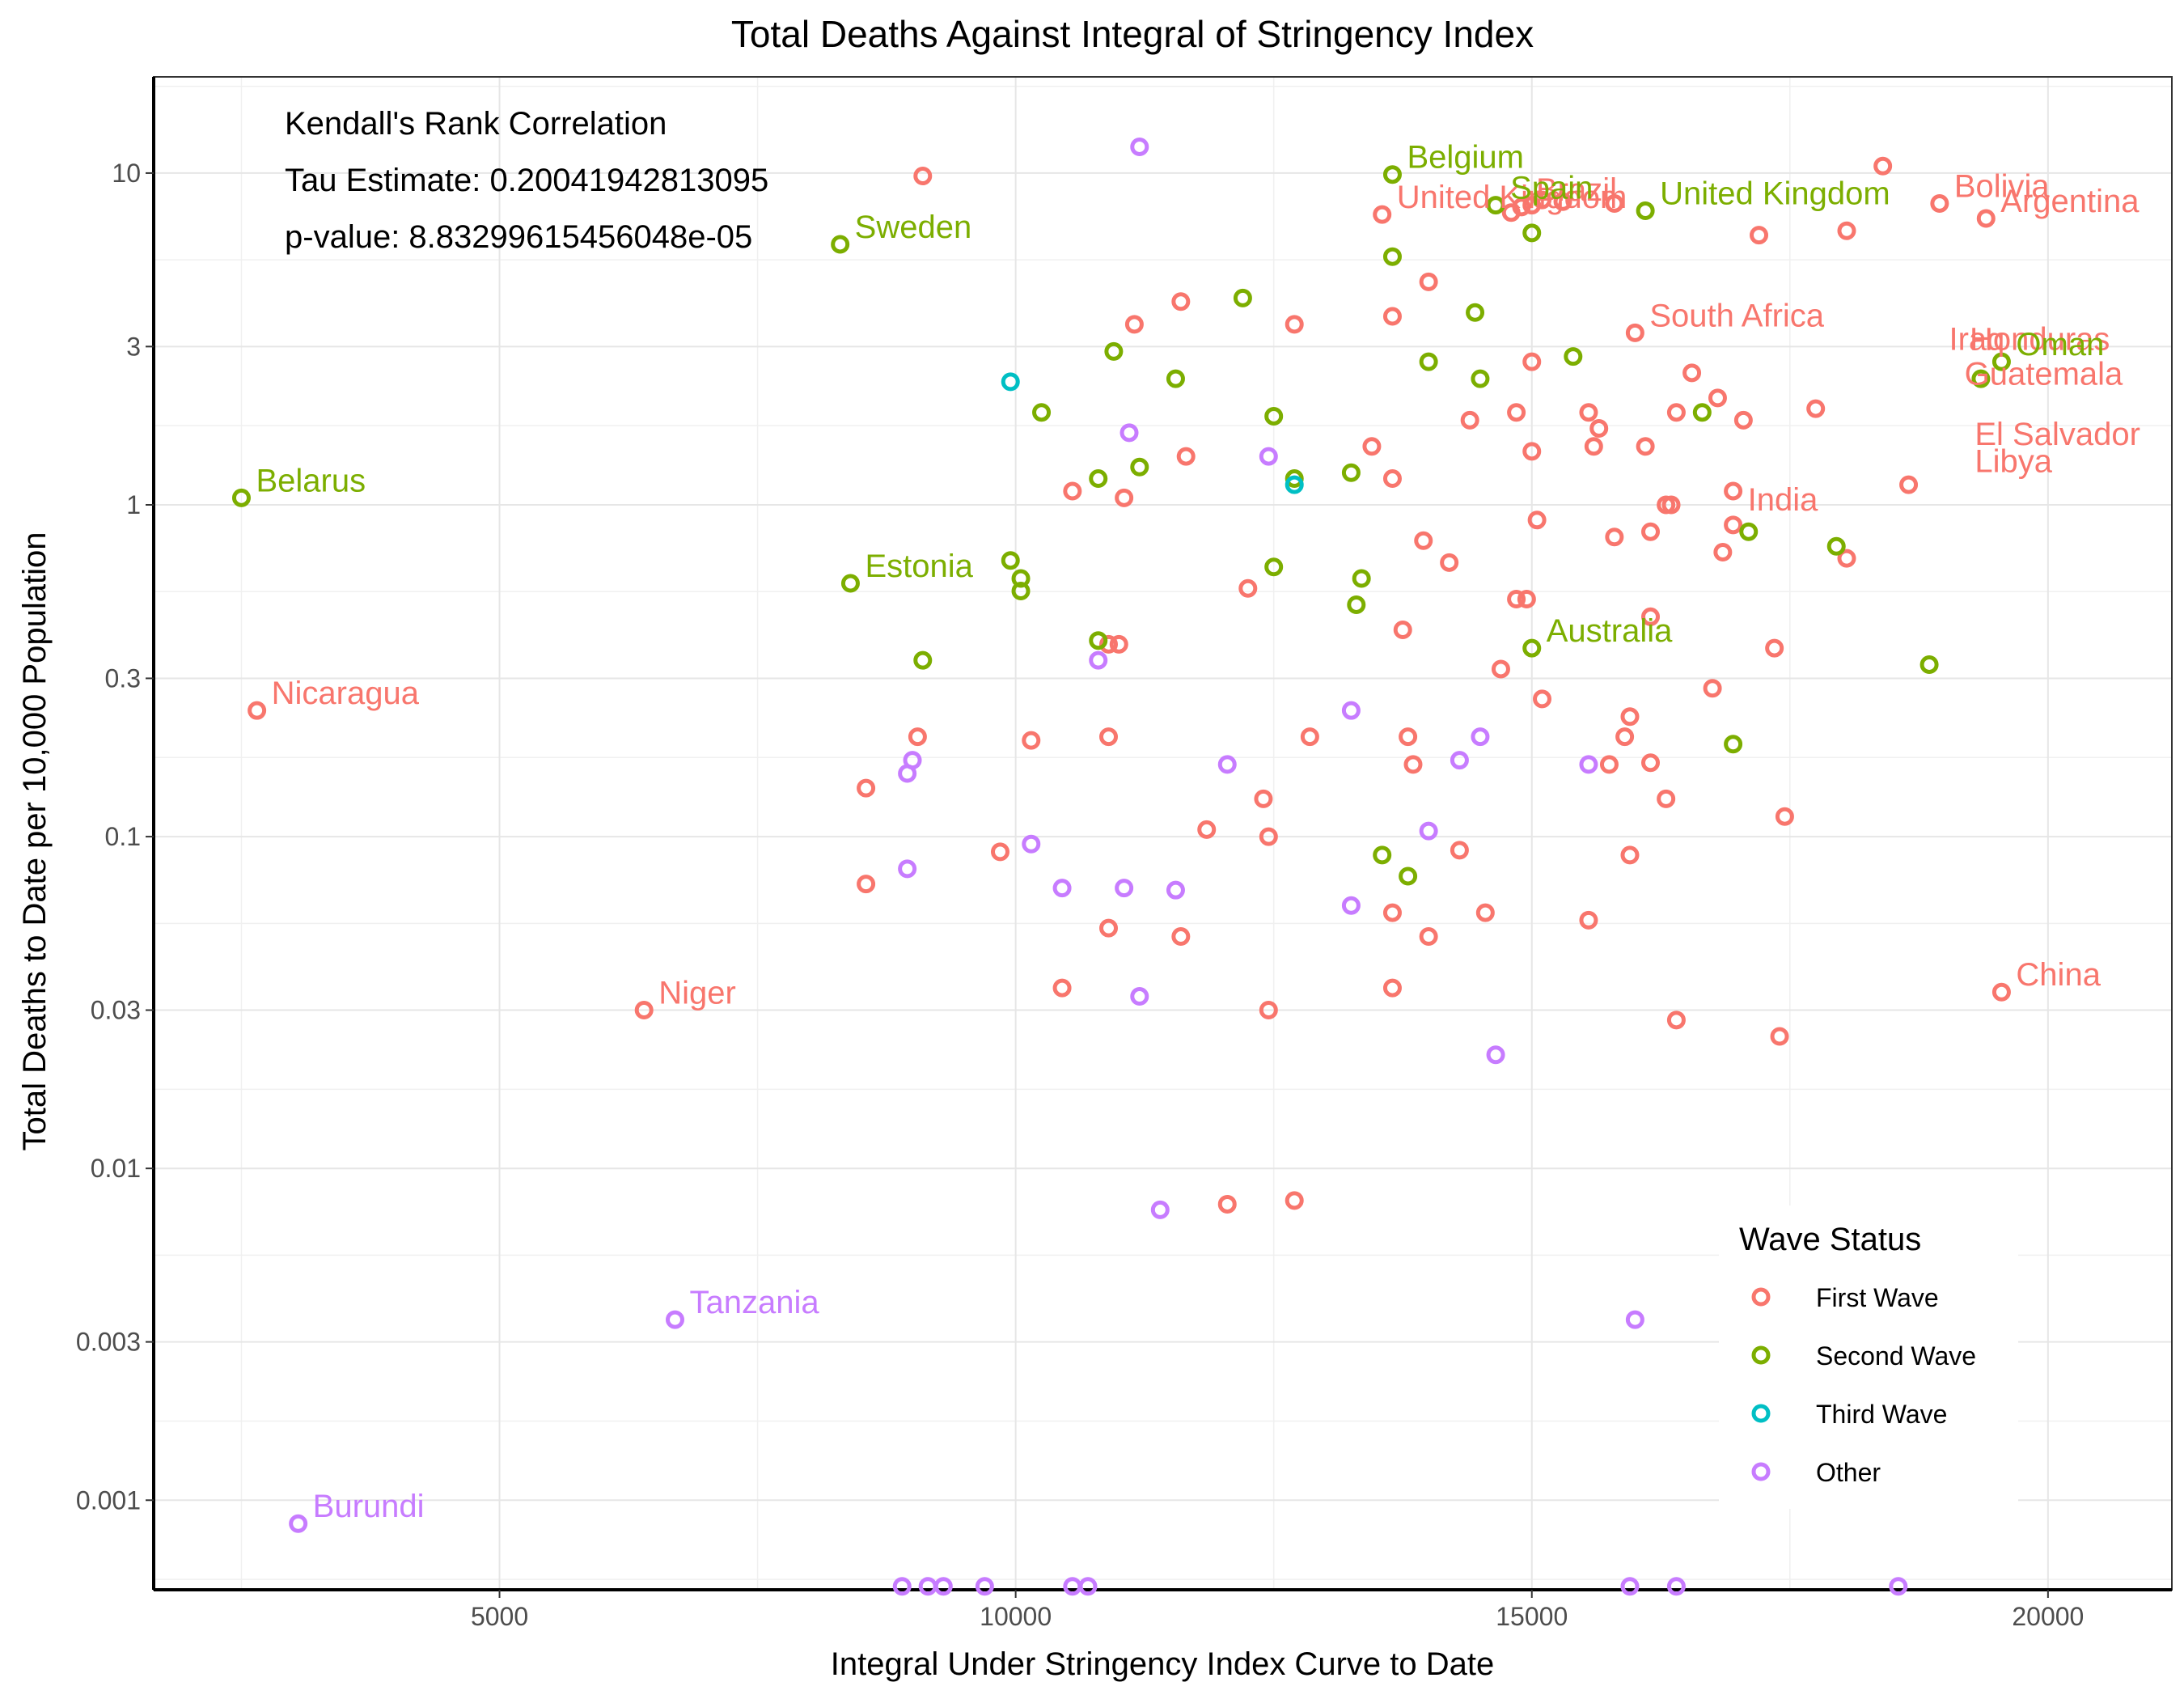 The height and width of the screenshot is (1699, 2184). I want to click on legend-label: Third Wave, so click(1881, 1414).